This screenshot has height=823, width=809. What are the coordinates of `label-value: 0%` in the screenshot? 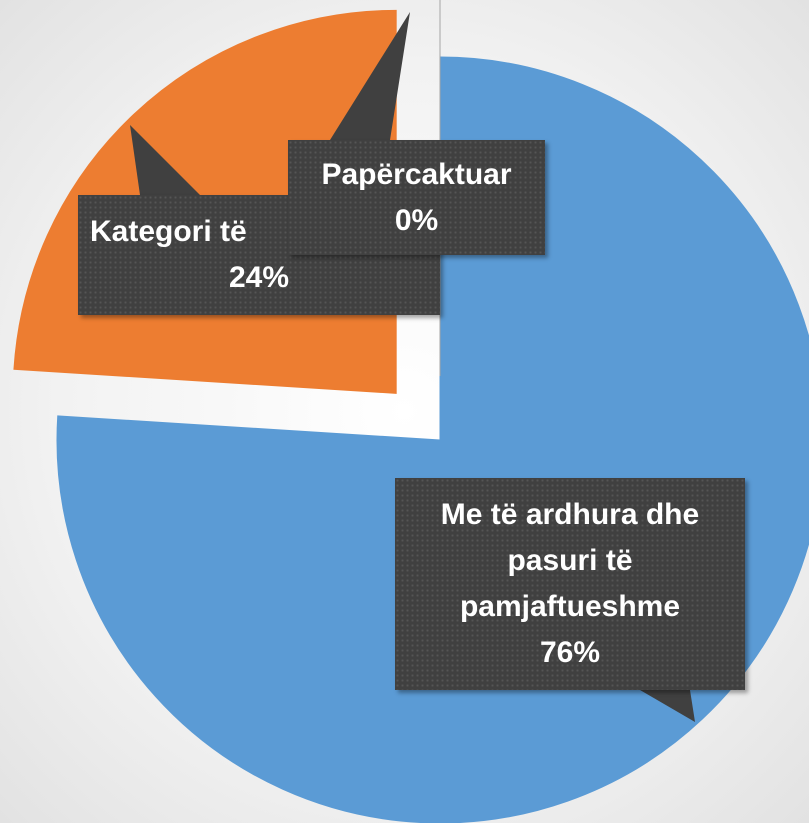 It's located at (416, 220).